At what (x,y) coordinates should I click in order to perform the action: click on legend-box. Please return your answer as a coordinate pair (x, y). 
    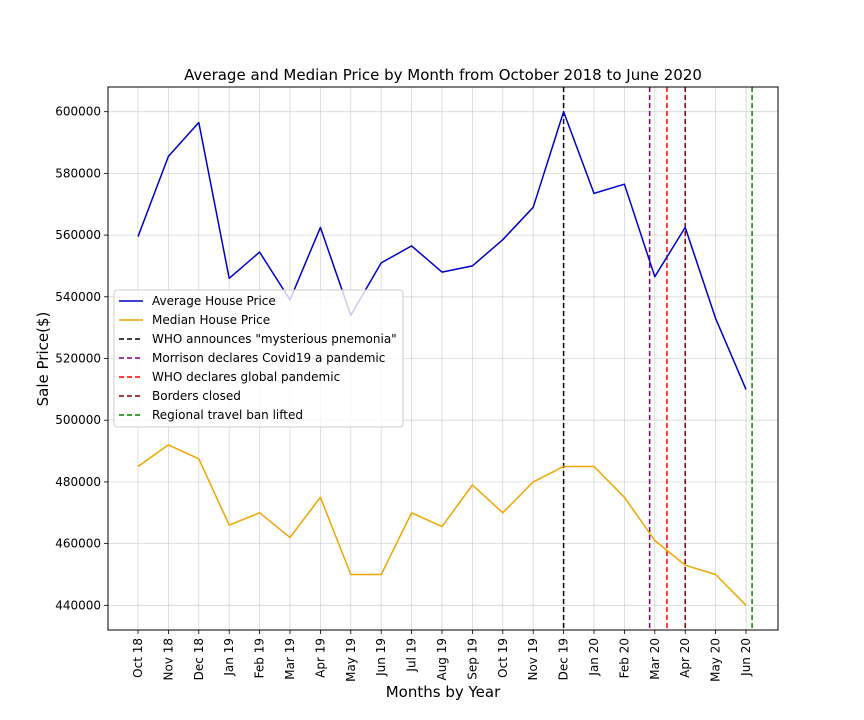
    Looking at the image, I should click on (258, 358).